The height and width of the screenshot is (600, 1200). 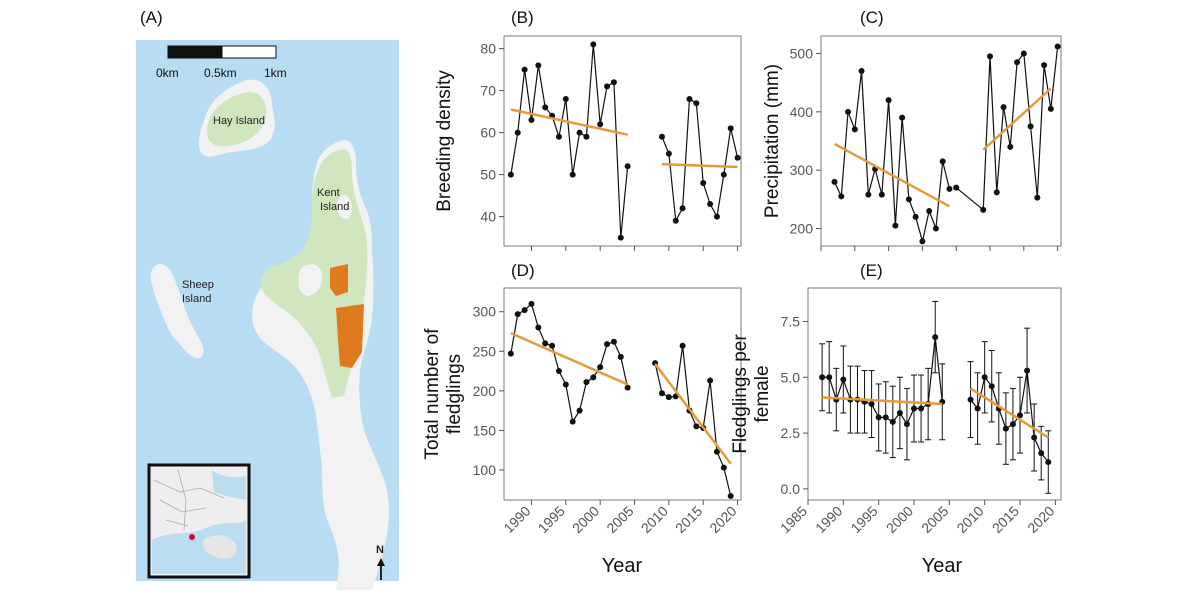 I want to click on panel-e-label: (E), so click(x=871, y=270).